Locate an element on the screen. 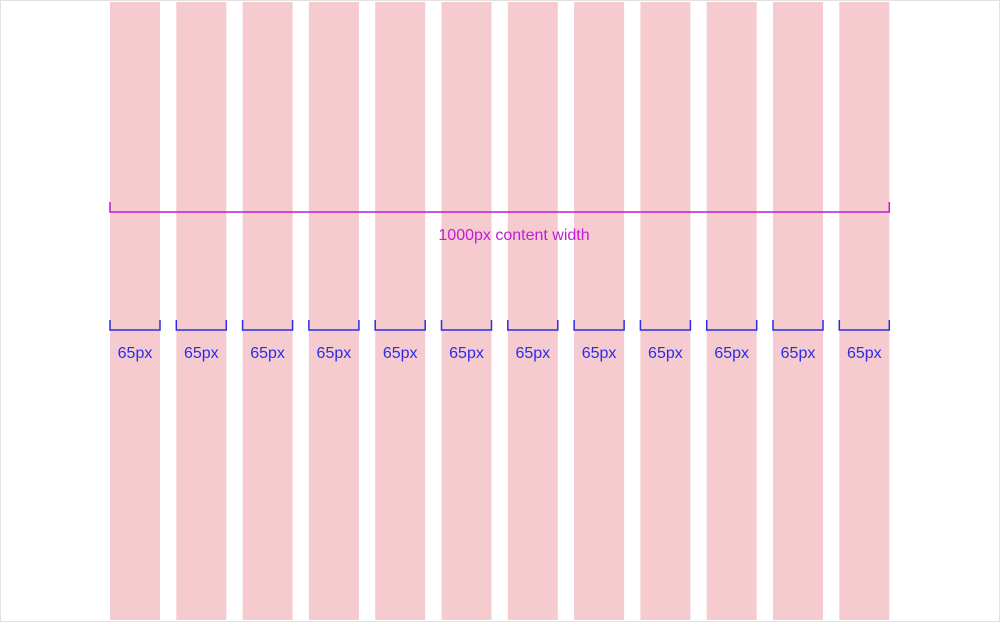 This screenshot has height=622, width=1000. content-bracket-line is located at coordinates (500, 207).